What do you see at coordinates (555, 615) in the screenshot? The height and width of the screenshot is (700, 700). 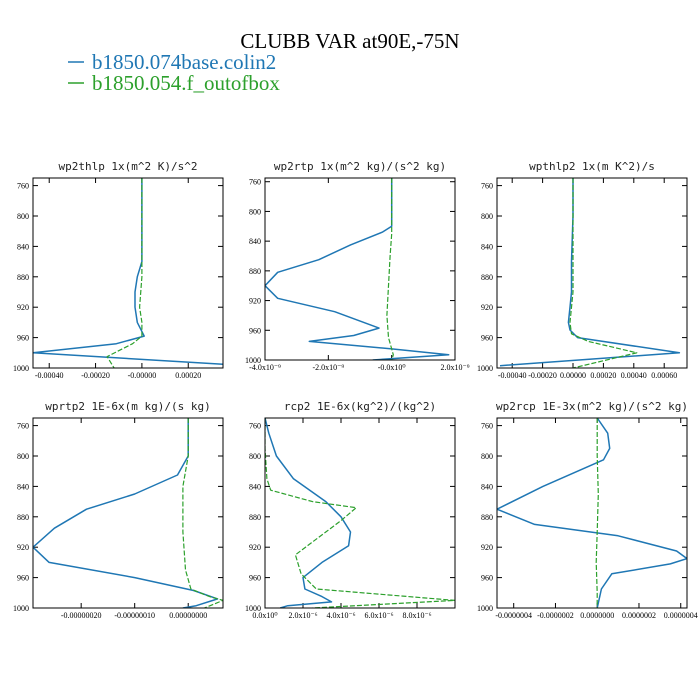 I see `x-tick-label: -0.0000002` at bounding box center [555, 615].